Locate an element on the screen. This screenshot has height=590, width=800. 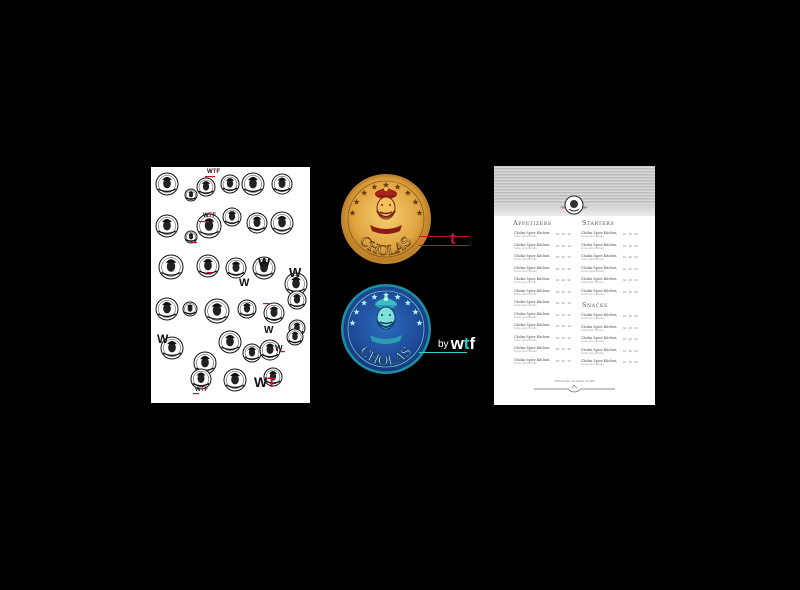
sketch-wtf-big-6: WT is located at coordinates (265, 382).